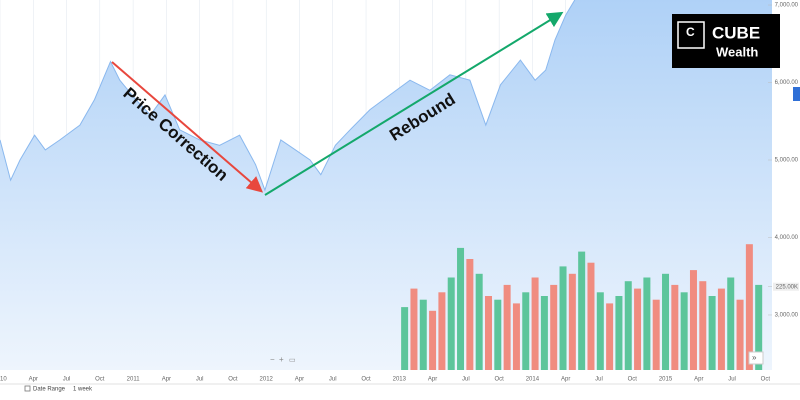 This screenshot has width=800, height=400. Describe the element at coordinates (134, 380) in the screenshot. I see `x-tick-label: 2011` at that location.